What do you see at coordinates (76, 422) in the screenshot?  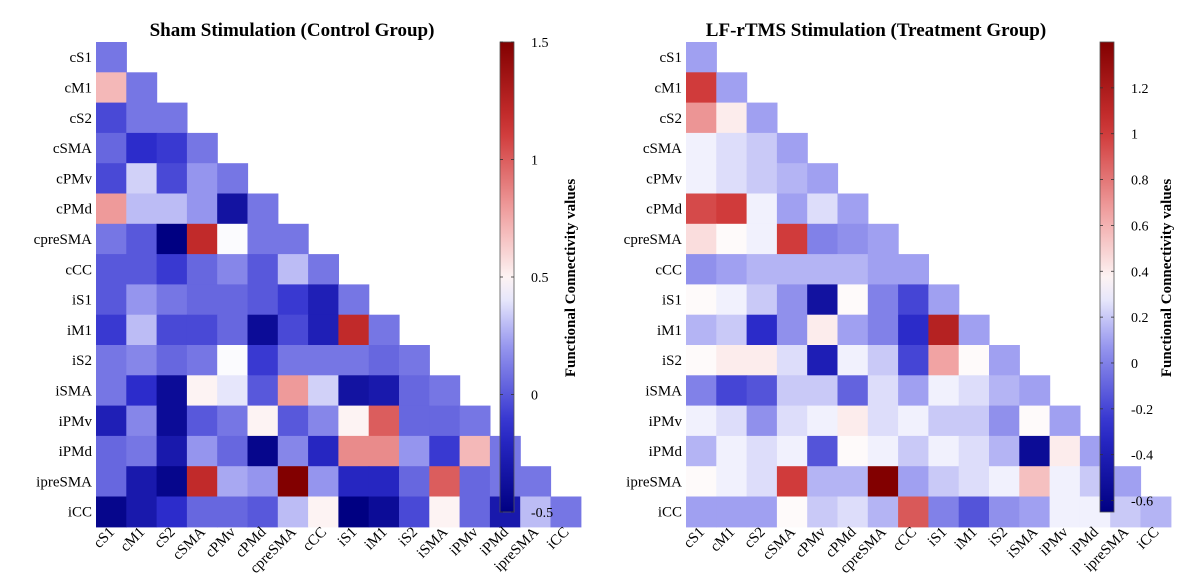 I see `y-tick-label: iPMv` at bounding box center [76, 422].